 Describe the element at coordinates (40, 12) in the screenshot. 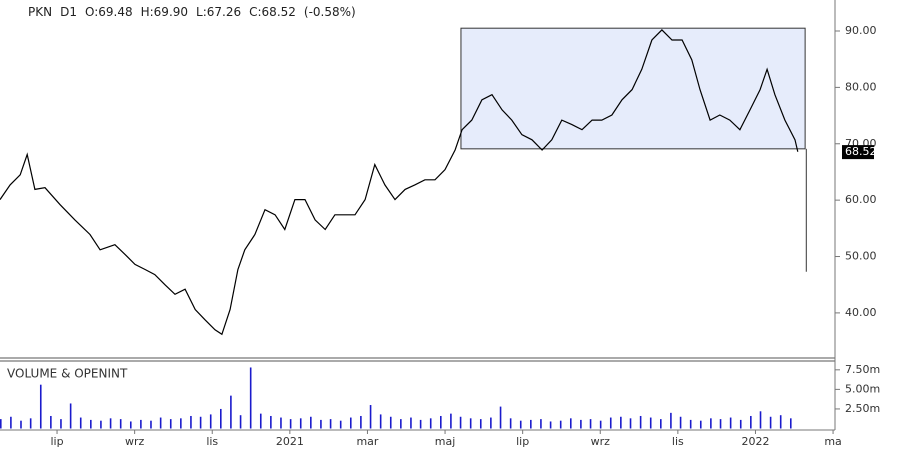

I see `header-item: PKN` at that location.